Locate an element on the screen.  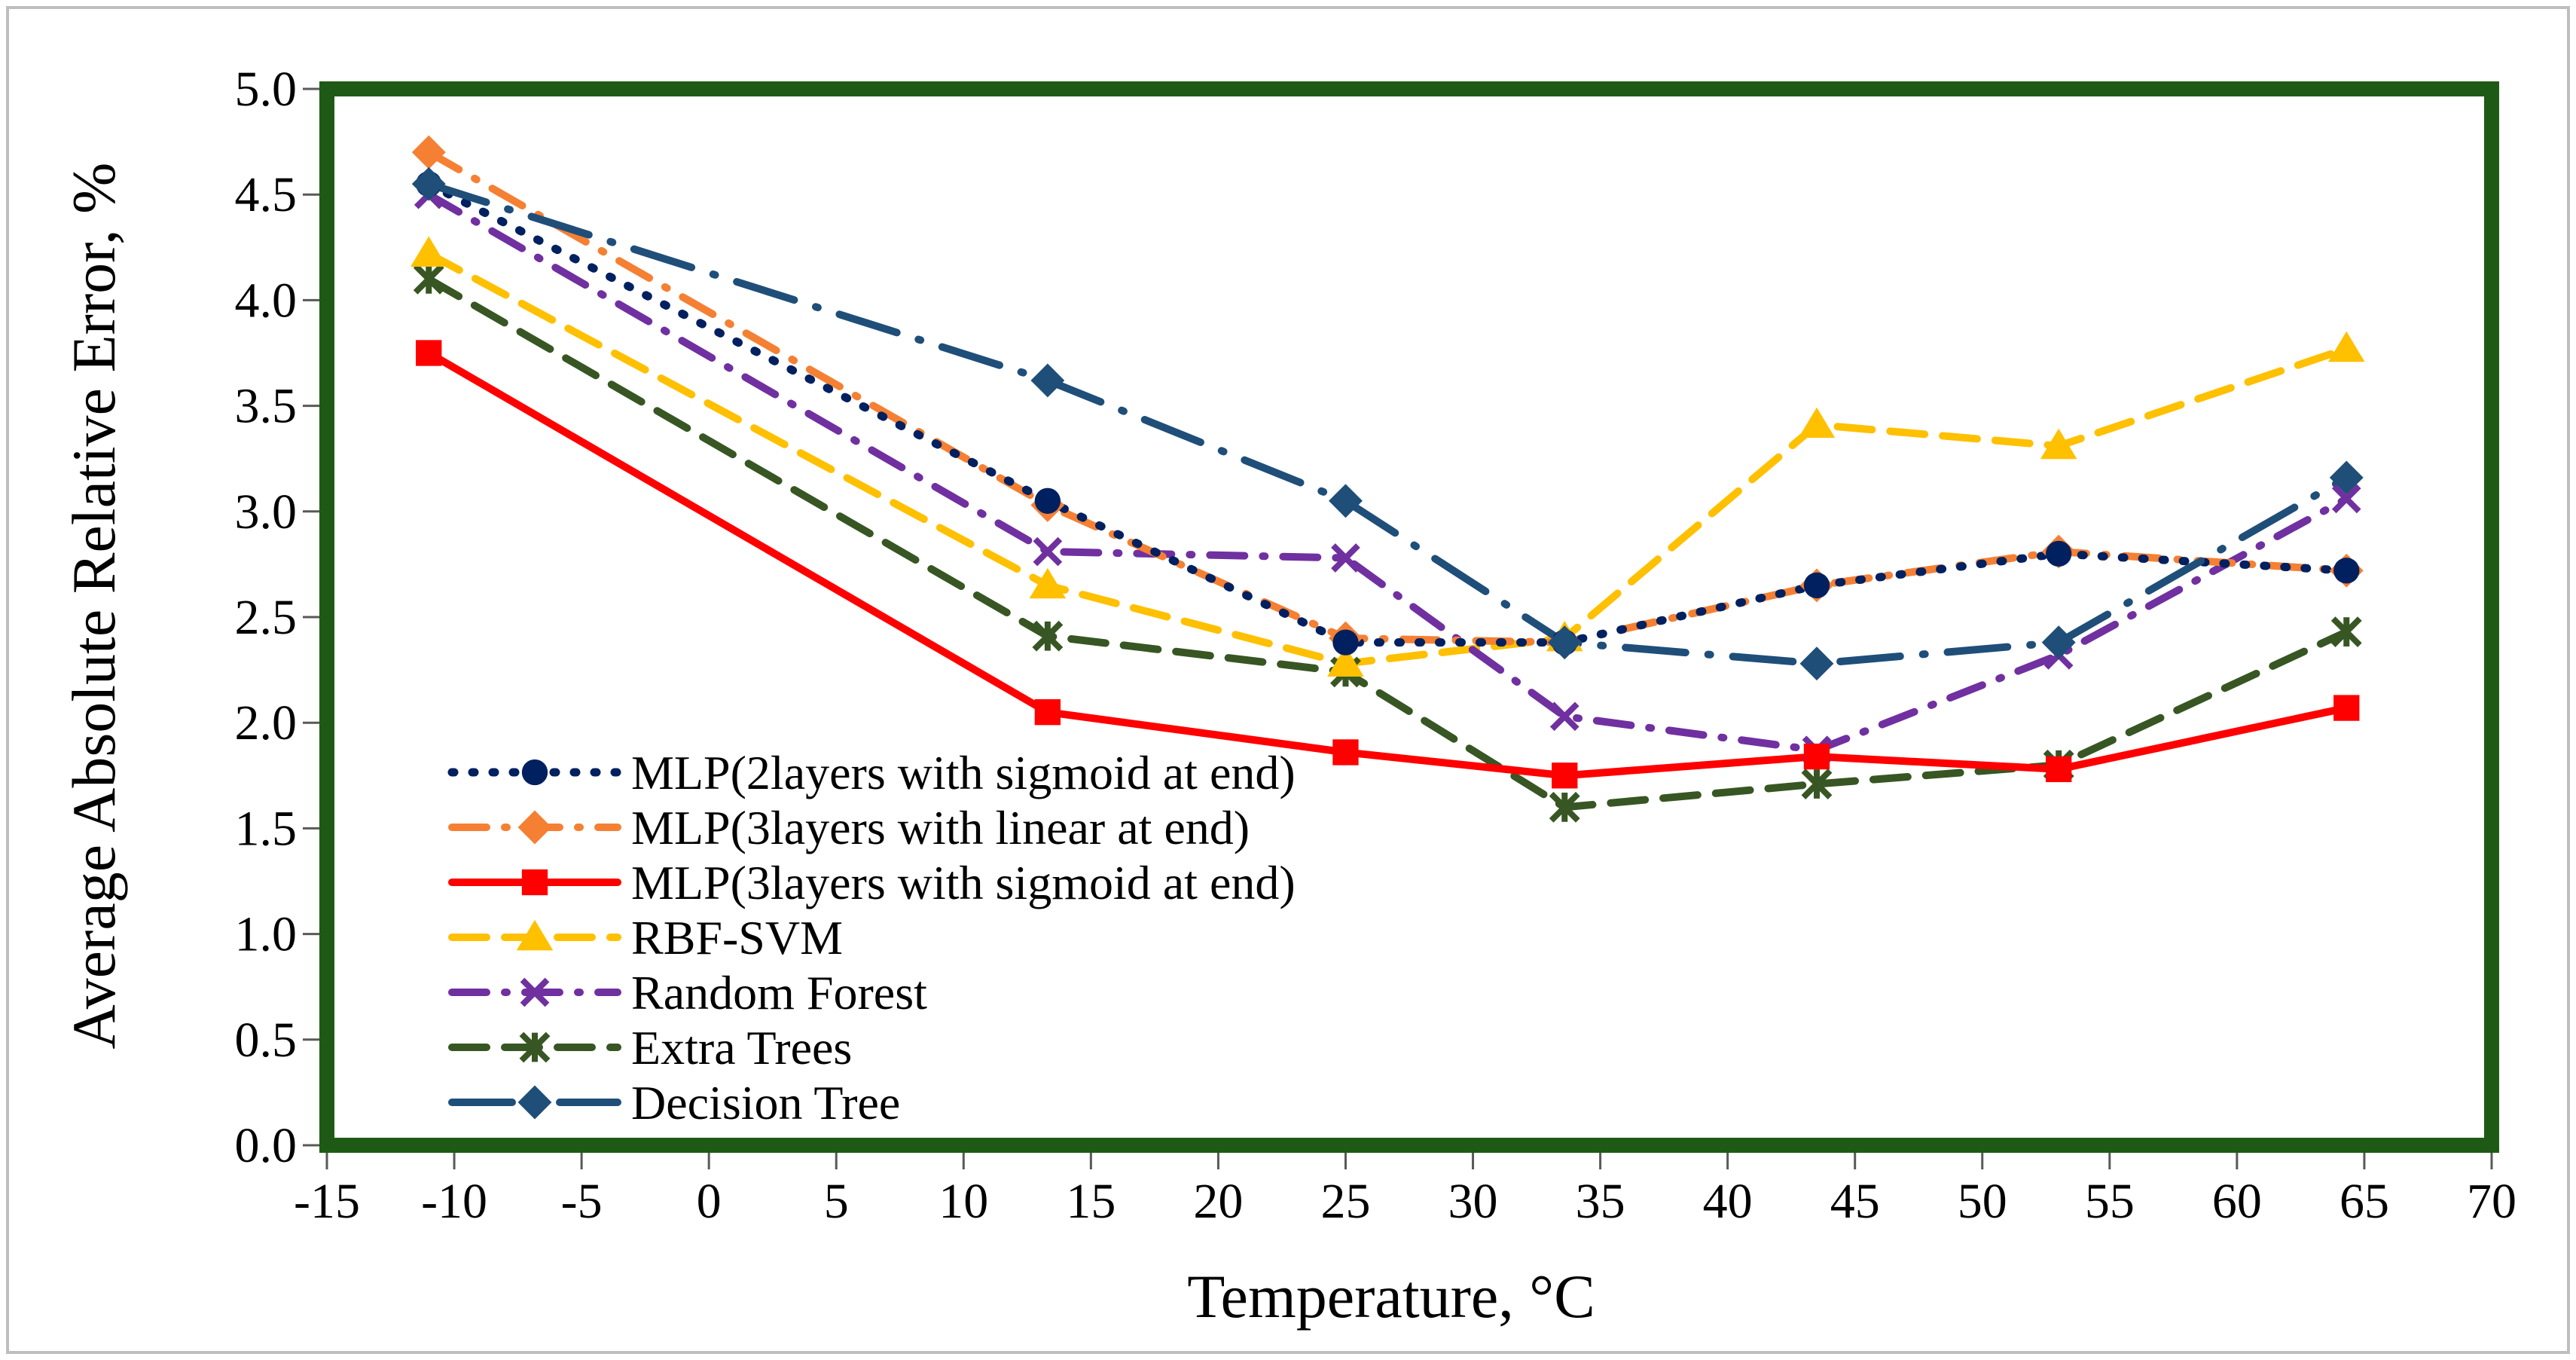
y-tick-label: 5.0 is located at coordinates (267, 89).